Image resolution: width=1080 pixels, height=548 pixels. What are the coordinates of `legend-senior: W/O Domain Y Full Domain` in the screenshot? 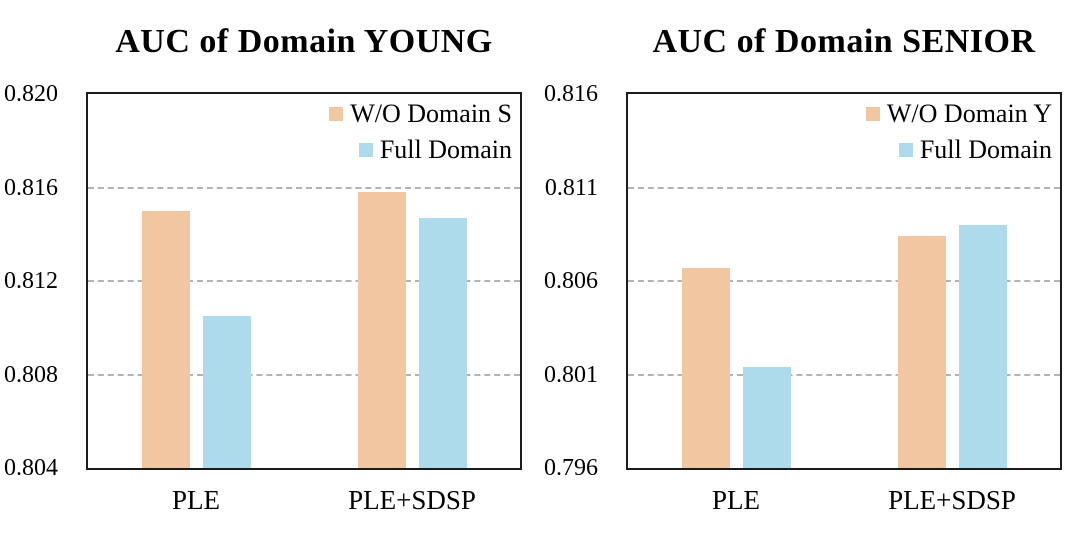 It's located at (958, 132).